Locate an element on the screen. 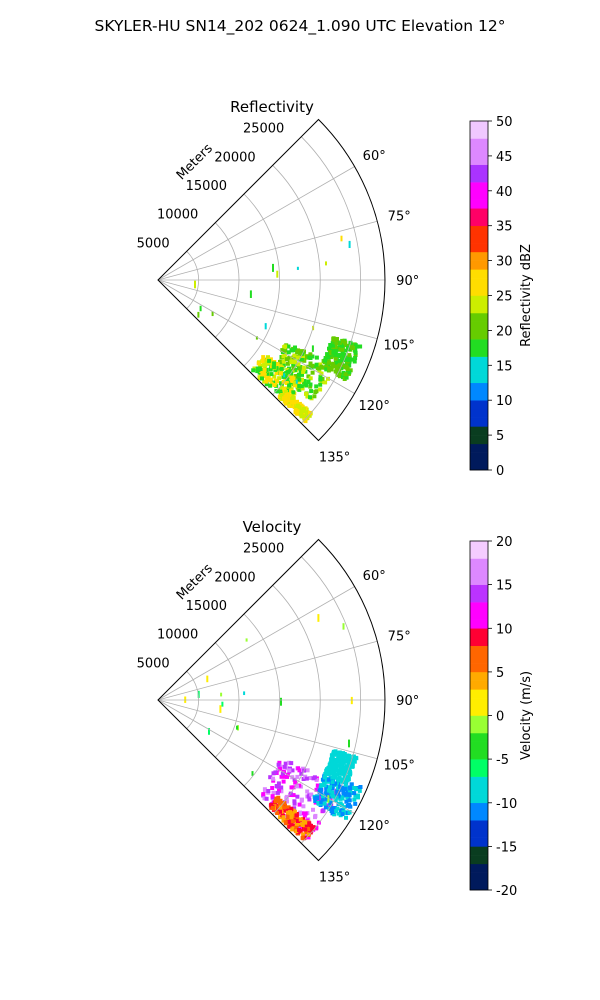 The width and height of the screenshot is (600, 1000). azimuth-tick-label: 120° is located at coordinates (374, 826).